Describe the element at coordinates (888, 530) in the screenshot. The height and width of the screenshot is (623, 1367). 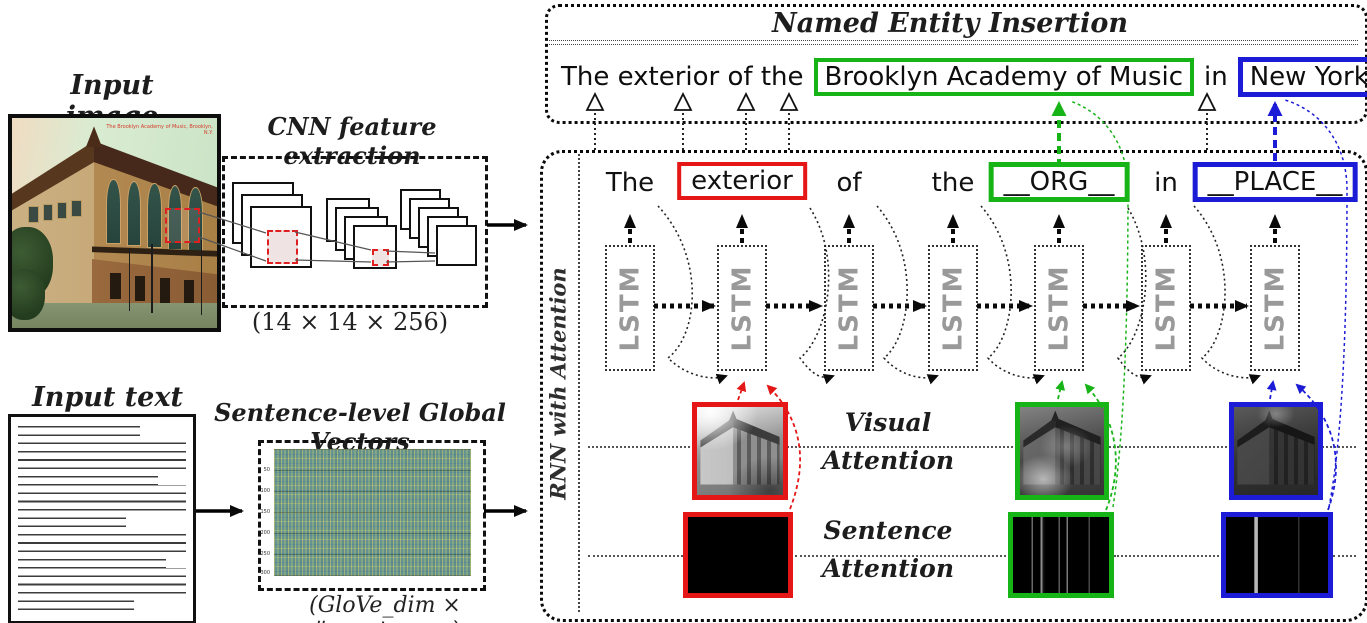
I see `sentence-attention-label-1: Sentence` at that location.